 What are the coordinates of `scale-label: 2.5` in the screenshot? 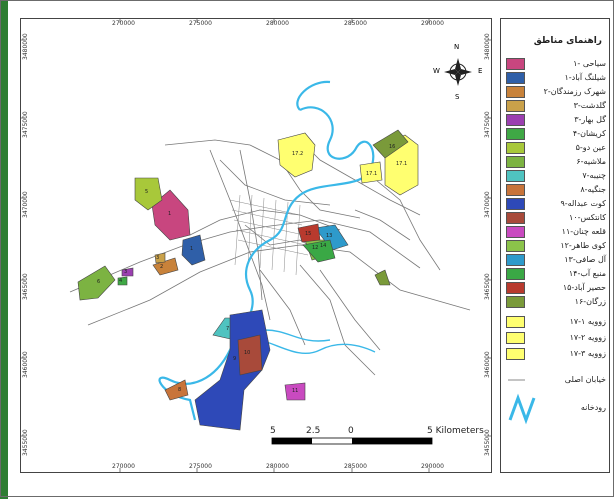 It's located at (313, 431).